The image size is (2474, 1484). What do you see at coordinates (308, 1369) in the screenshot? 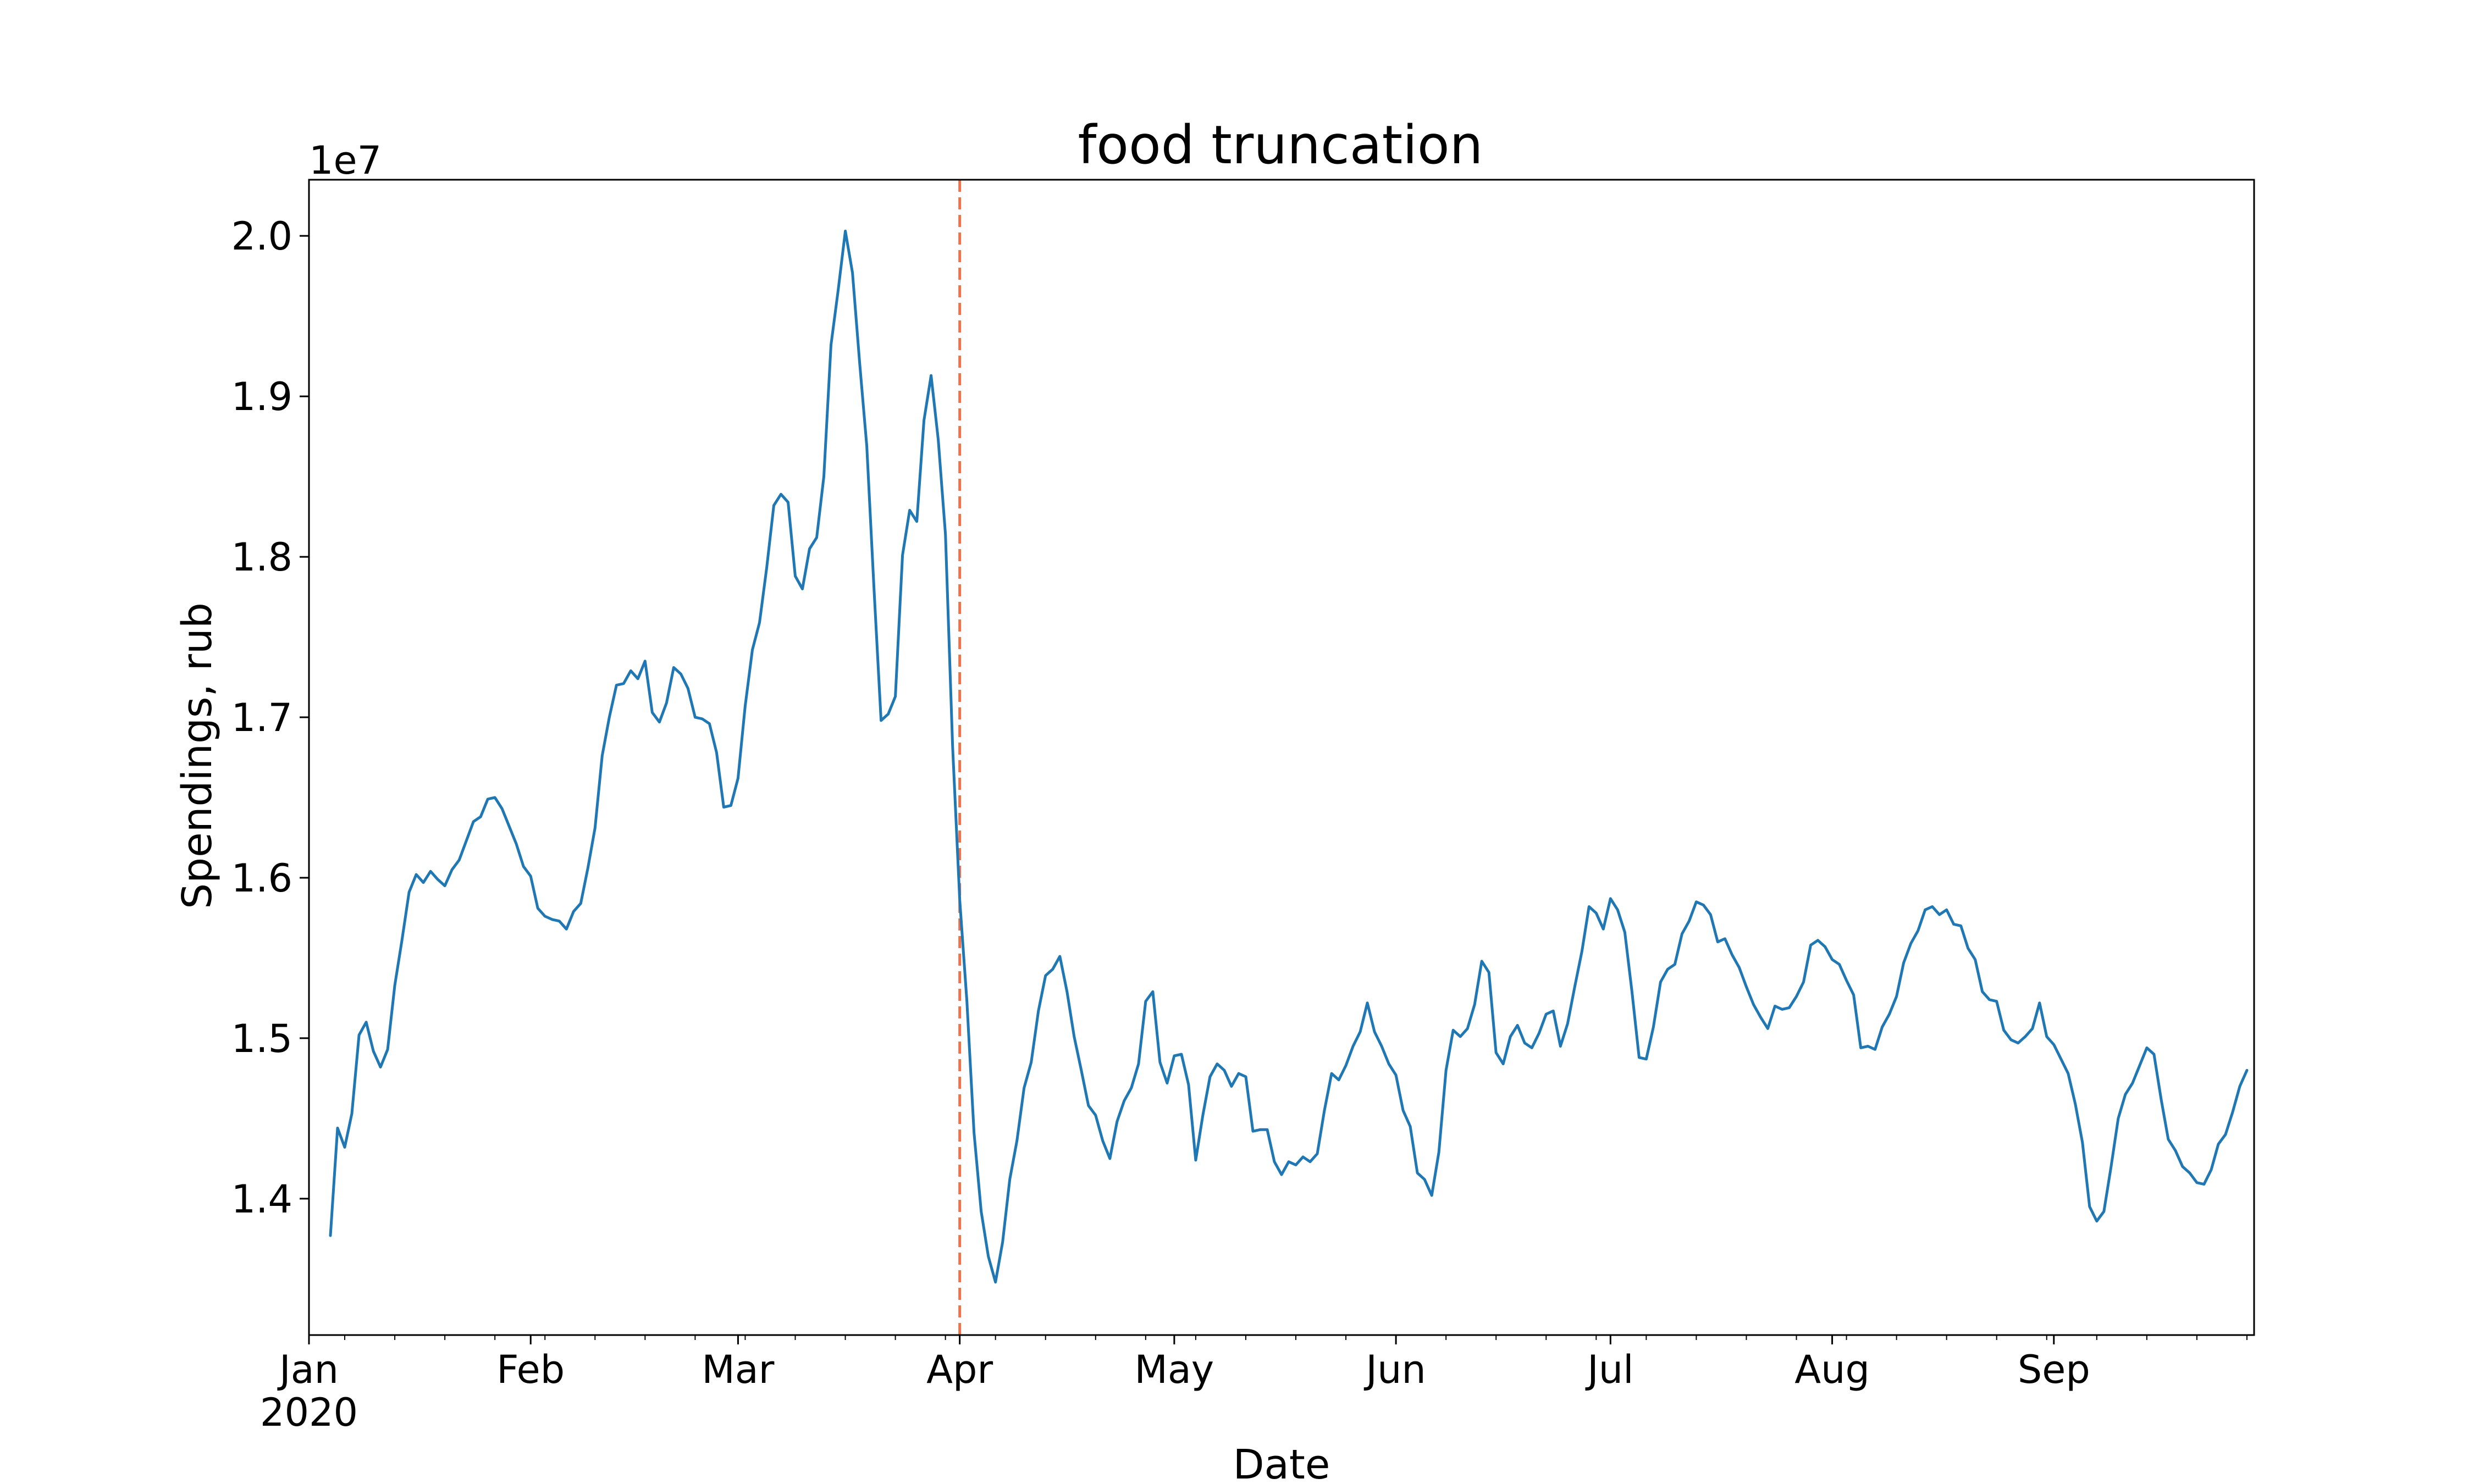
I see `x-tick-label: Jan` at bounding box center [308, 1369].